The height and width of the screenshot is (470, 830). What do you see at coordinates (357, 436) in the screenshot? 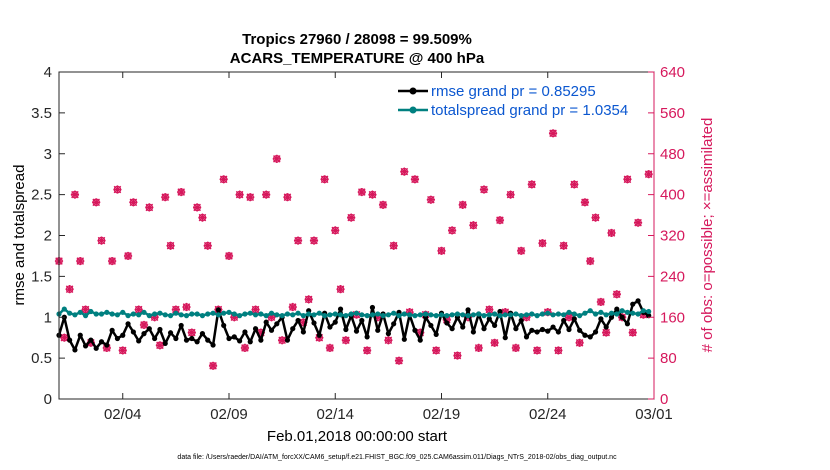
I see `x-axis-label: Feb.01,2018 00:00:00 start` at bounding box center [357, 436].